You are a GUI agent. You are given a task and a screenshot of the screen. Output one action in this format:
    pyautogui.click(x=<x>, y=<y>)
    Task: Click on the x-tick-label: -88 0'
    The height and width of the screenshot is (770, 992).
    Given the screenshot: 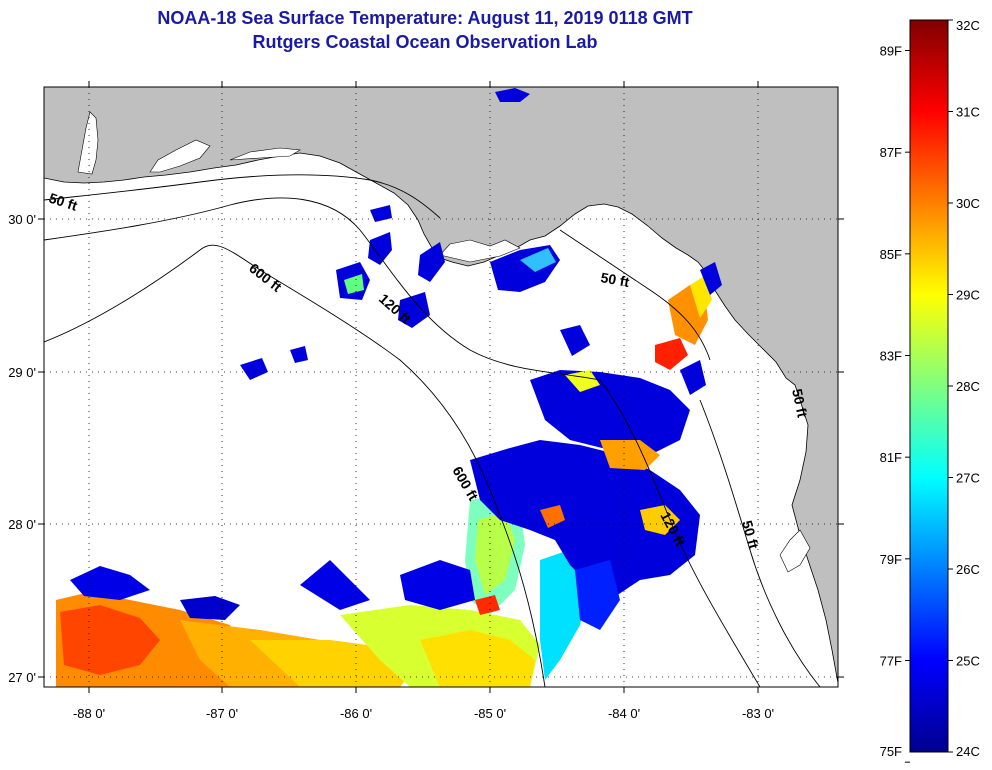 What is the action you would take?
    pyautogui.click(x=89, y=713)
    